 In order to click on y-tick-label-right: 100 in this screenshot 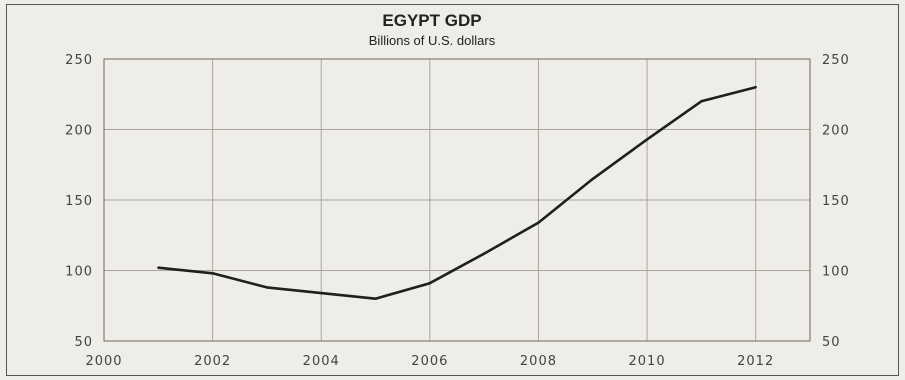, I will do `click(836, 272)`.